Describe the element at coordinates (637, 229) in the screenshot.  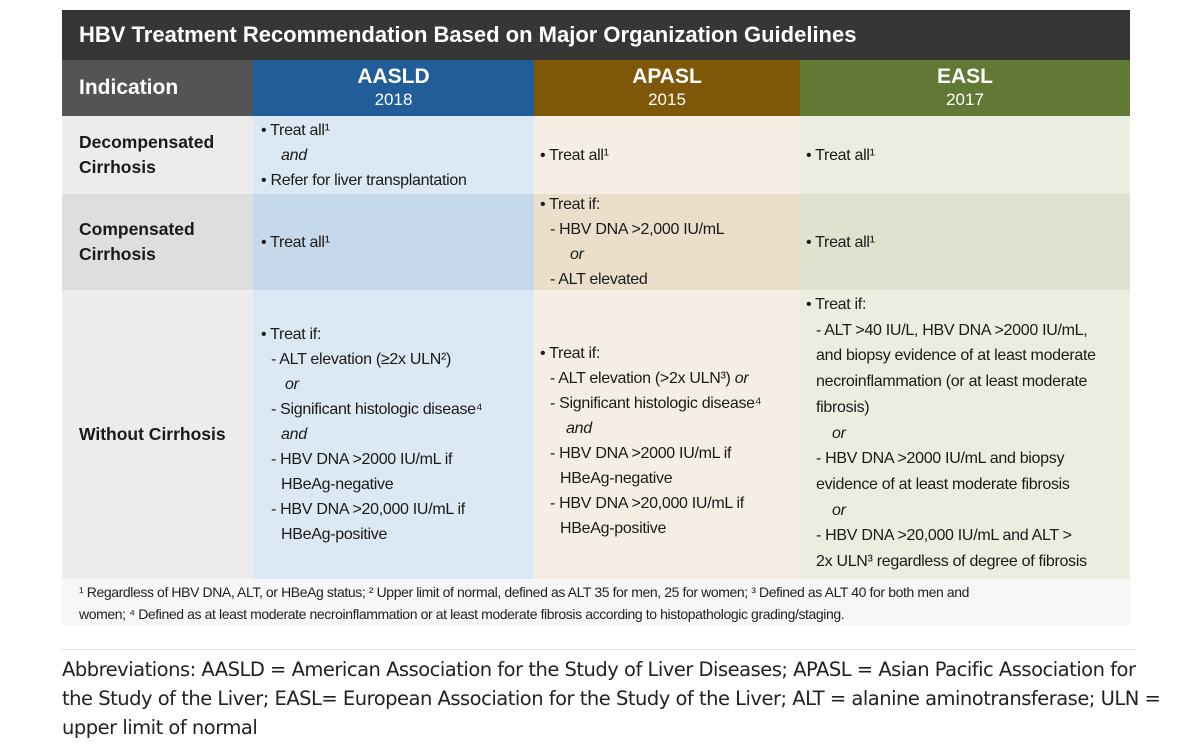
I see `cell-line: - HBV DNA >2,000 IU/mL` at that location.